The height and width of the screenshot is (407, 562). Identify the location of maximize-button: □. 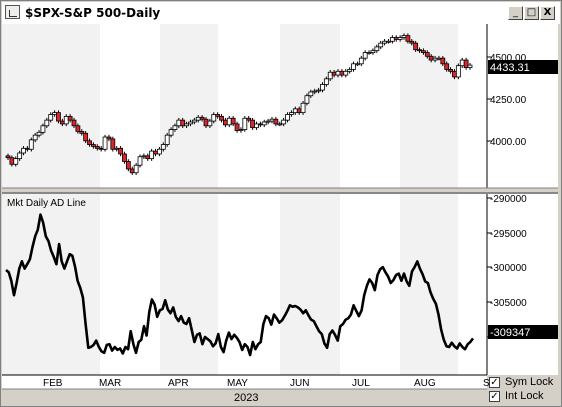
(531, 13).